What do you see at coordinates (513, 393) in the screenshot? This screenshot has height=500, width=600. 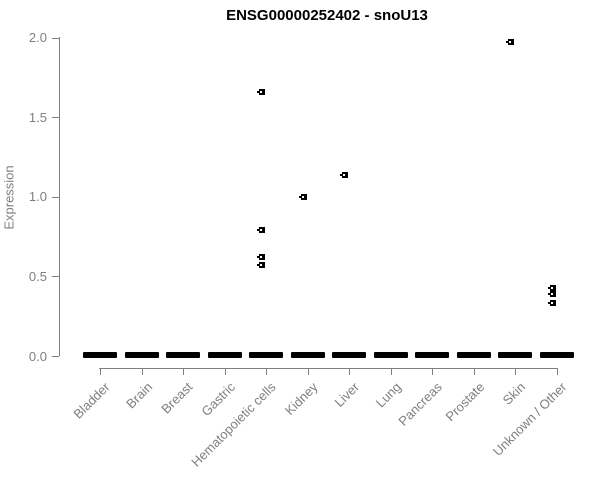 I see `x-tick-label: Skin` at bounding box center [513, 393].